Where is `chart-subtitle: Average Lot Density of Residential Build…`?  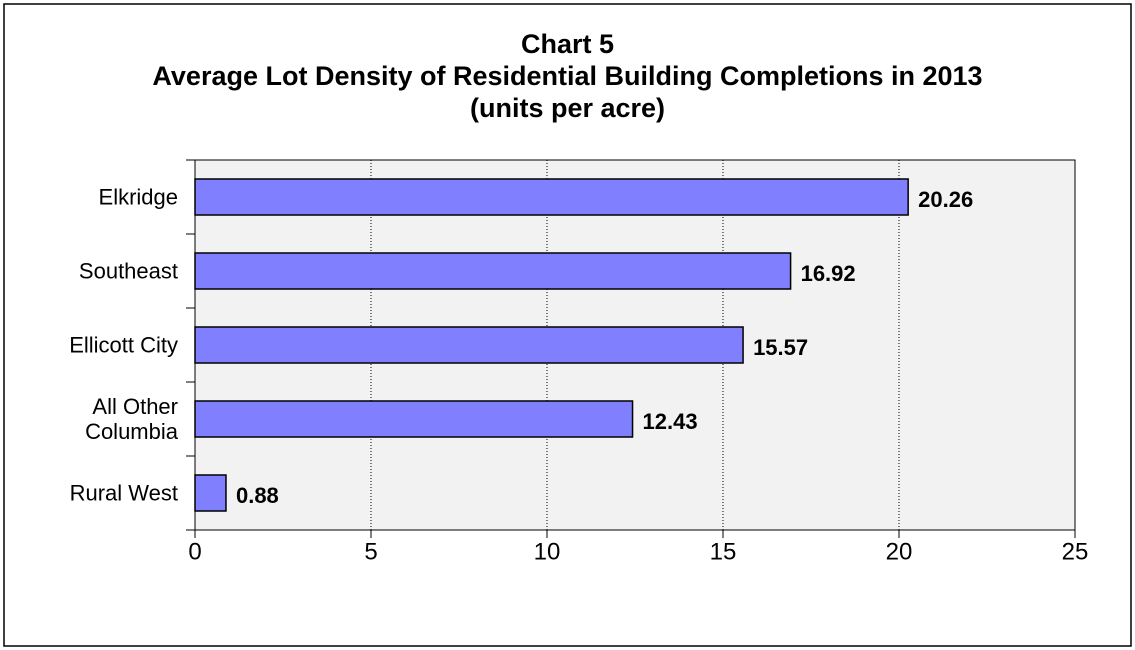 chart-subtitle: Average Lot Density of Residential Build… is located at coordinates (567, 92).